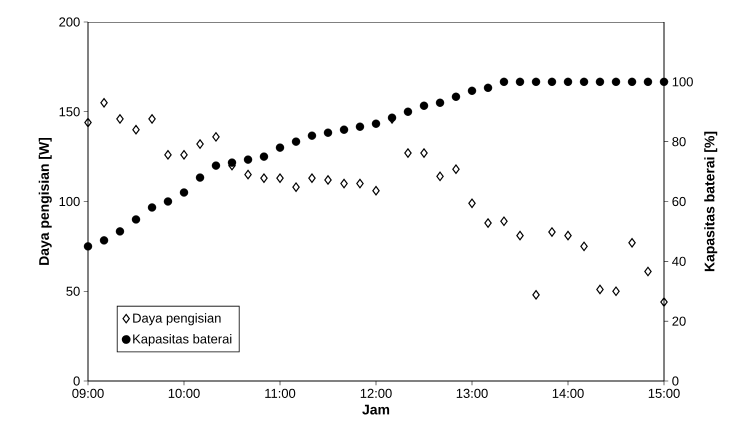 This screenshot has width=752, height=447. I want to click on y-tick-label: 200, so click(69, 22).